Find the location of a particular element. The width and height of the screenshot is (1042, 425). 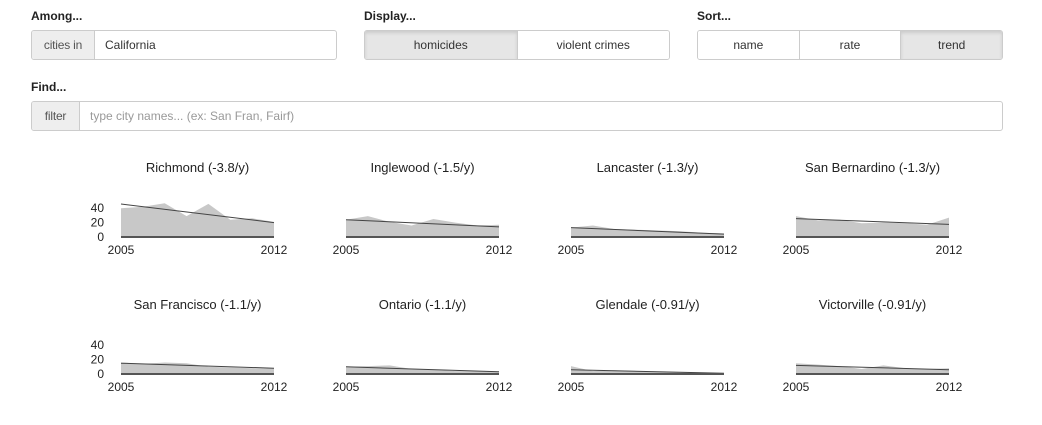

display-violent-crimes-button: violent crimes is located at coordinates (592, 45).